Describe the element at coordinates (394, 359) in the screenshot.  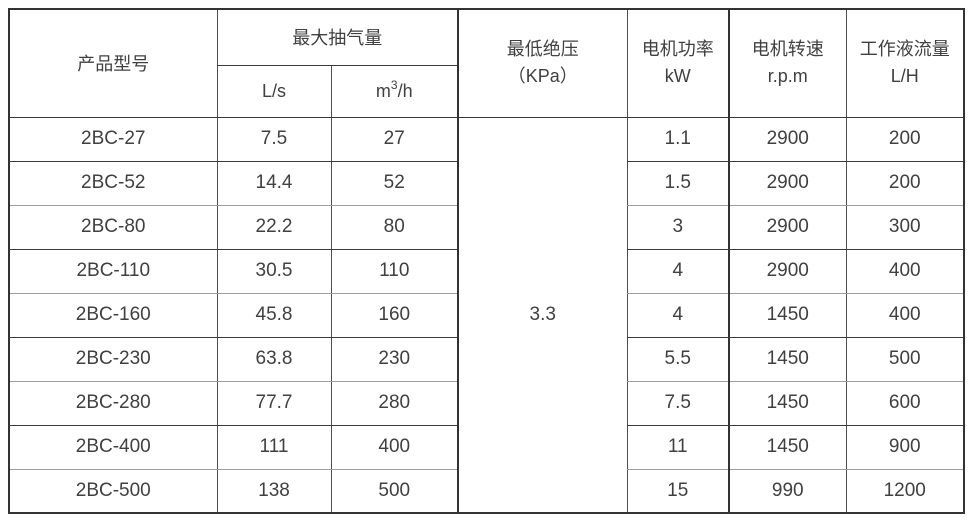
I see `cell-capacity-m3h: 230` at that location.